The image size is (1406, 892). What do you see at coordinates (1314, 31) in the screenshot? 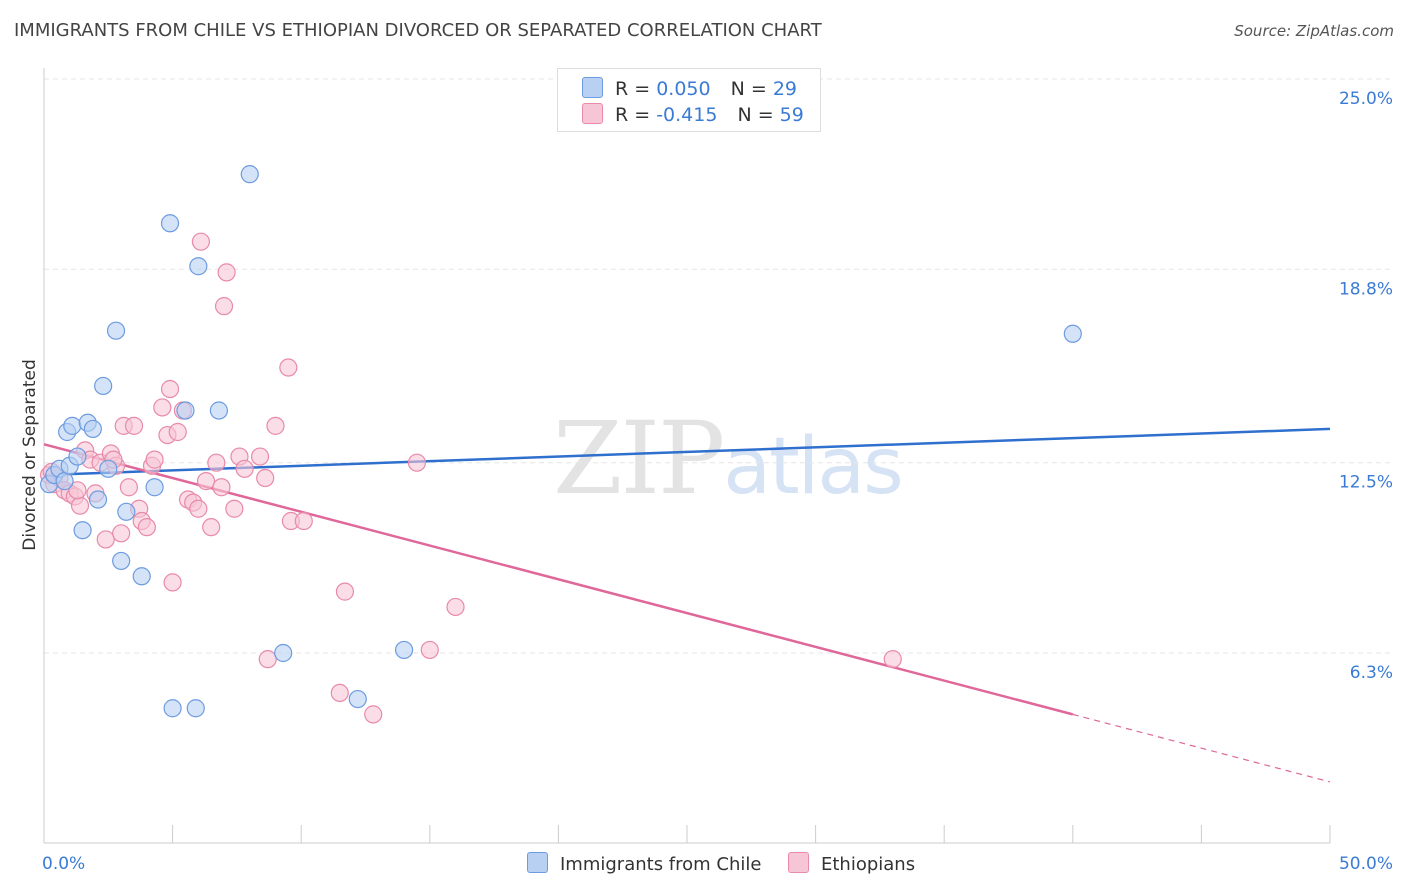
I see `chart-source: Source: ZipAtlas.com` at bounding box center [1314, 31].